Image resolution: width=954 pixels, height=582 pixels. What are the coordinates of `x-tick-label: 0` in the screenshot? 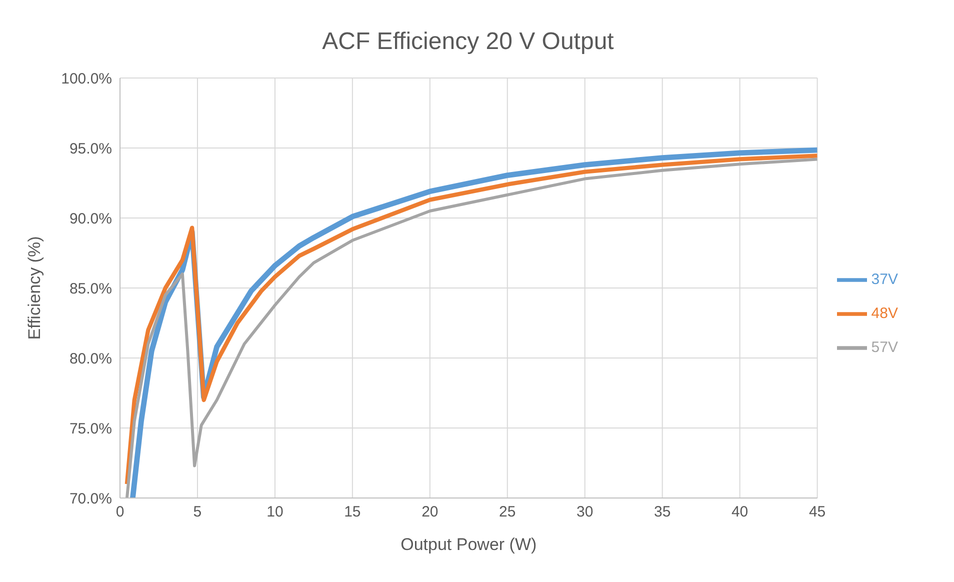 It's located at (120, 512).